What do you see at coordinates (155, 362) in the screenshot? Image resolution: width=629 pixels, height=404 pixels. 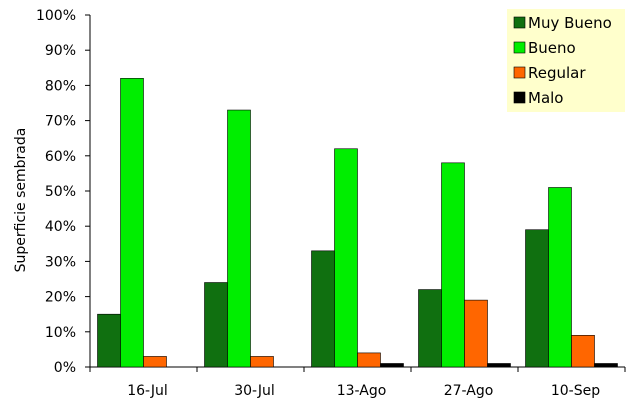 I see `bar-regular-16-jul` at bounding box center [155, 362].